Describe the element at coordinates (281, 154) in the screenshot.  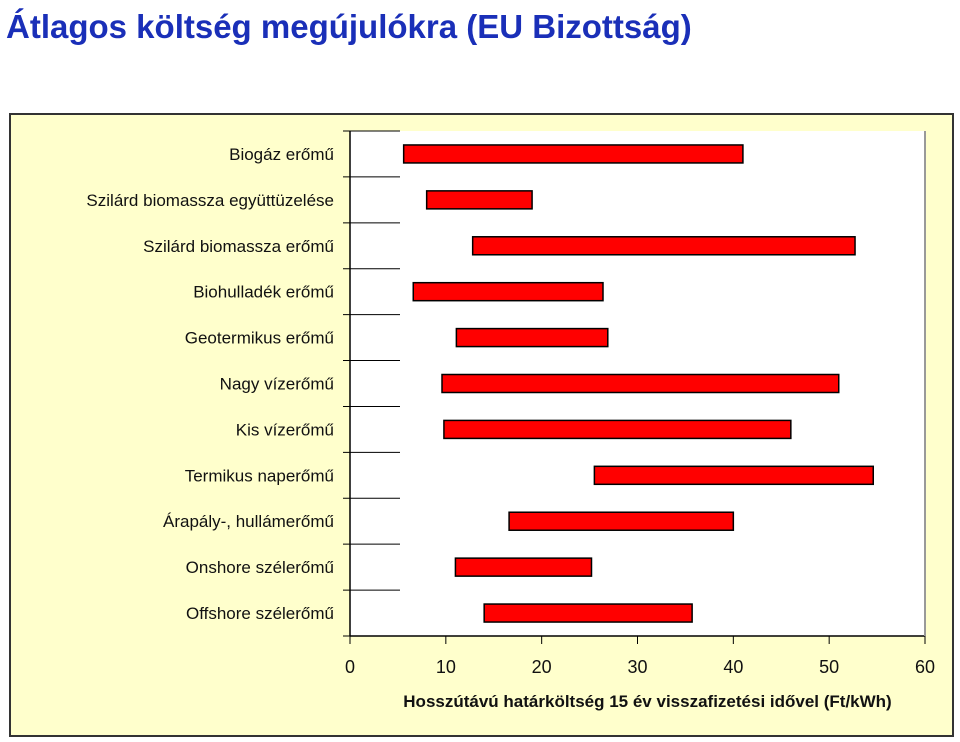
I see `category-label: Biogáz erőmű` at that location.